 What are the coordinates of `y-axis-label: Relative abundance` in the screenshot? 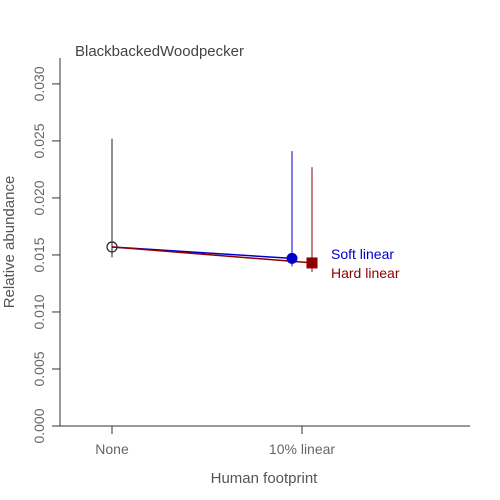 It's located at (9, 242).